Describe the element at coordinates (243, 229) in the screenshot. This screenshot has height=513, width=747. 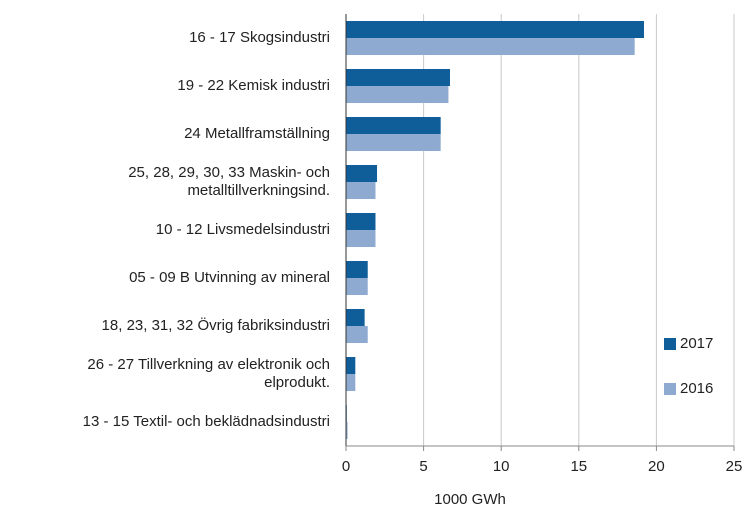
I see `y-tick-label: 10 - 12 Livsmedelsindustri` at that location.